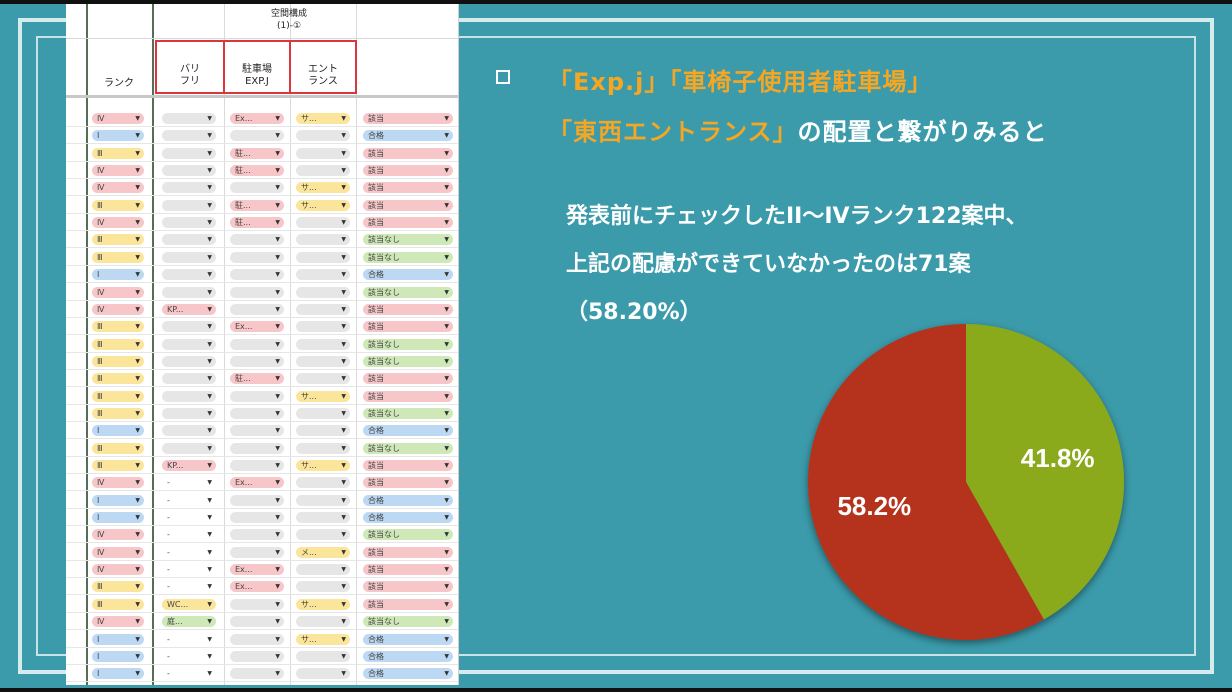 The image size is (1232, 692). Describe the element at coordinates (189, 309) in the screenshot. I see `barrier-select: KP... ▼` at that location.